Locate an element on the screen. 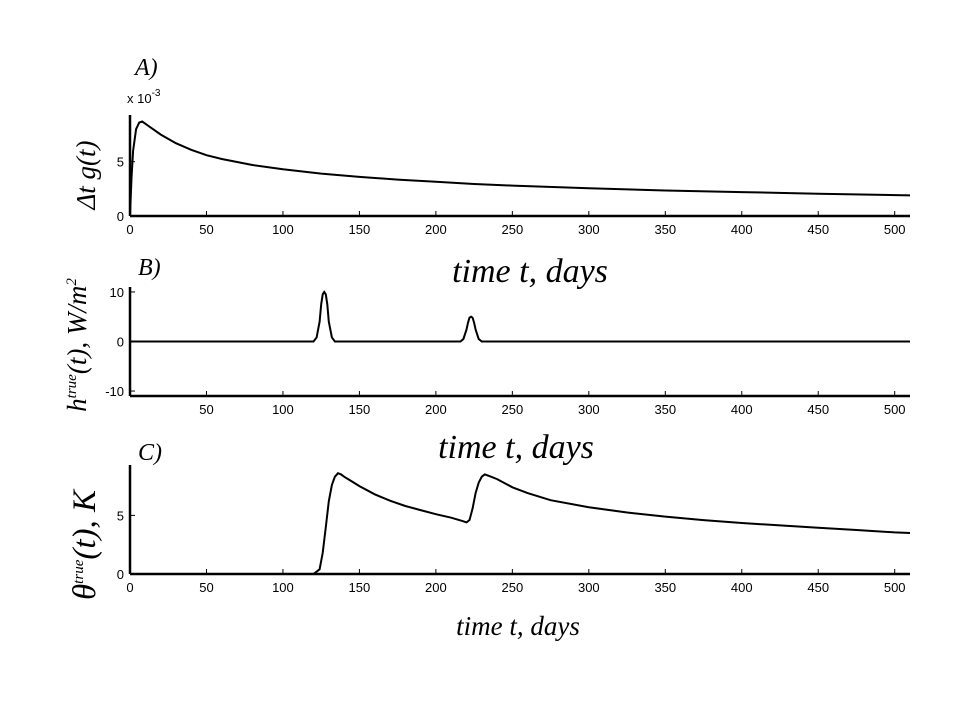 This screenshot has width=960, height=720. panel-c-label: C) is located at coordinates (150, 453).